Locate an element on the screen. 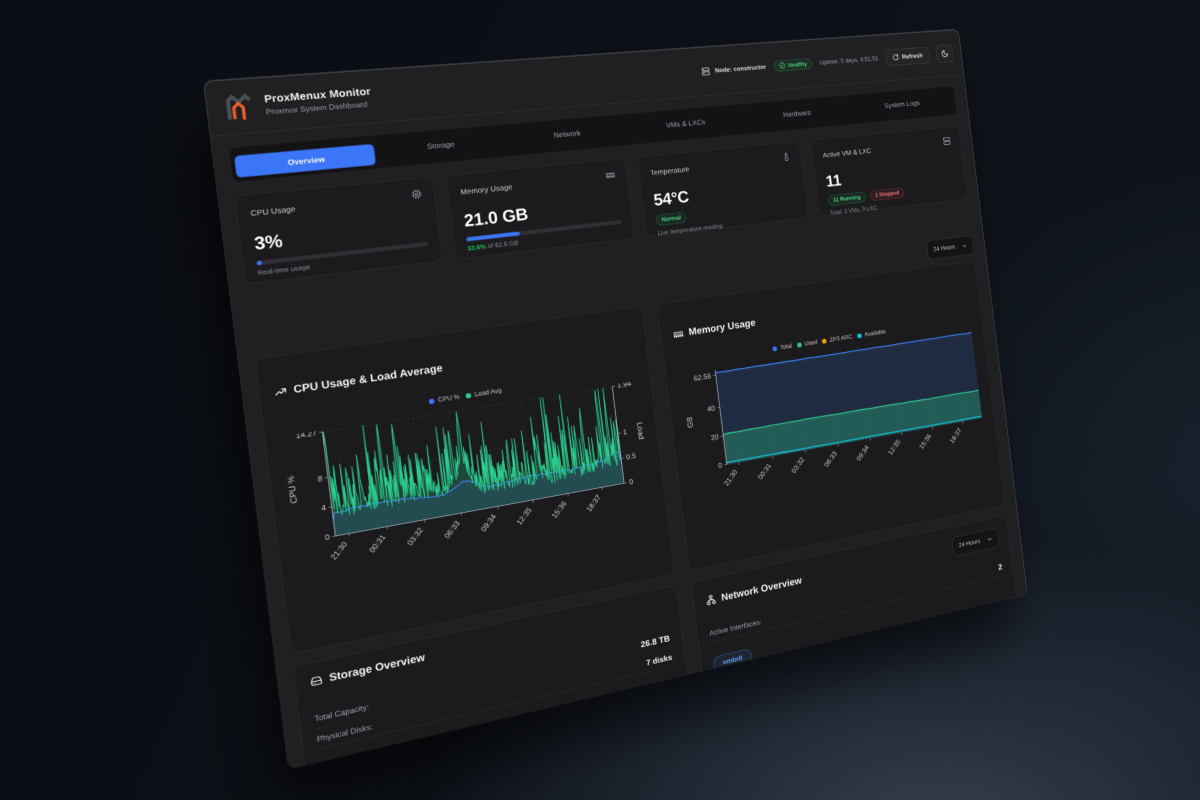  svg-text: GB is located at coordinates (689, 422).